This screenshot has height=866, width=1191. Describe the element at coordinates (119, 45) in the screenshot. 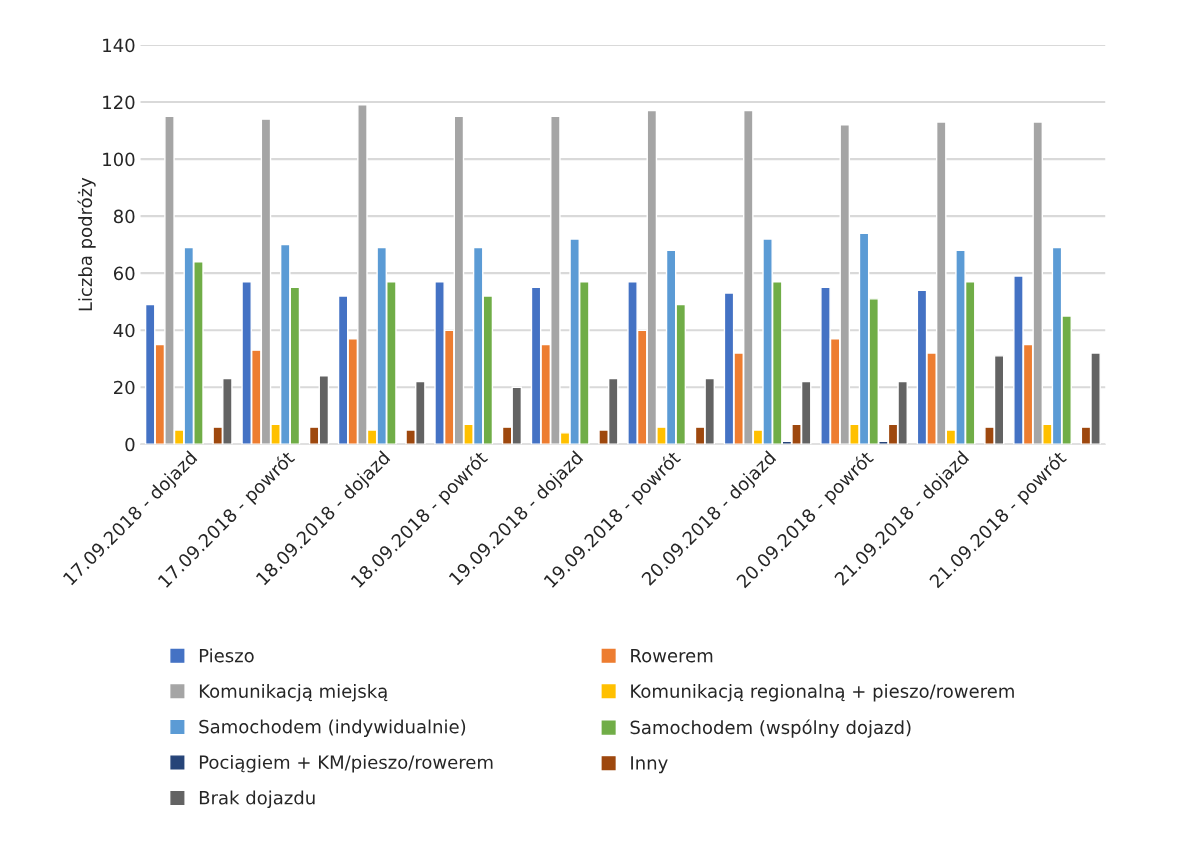

I see `y-tick-label: 140` at that location.